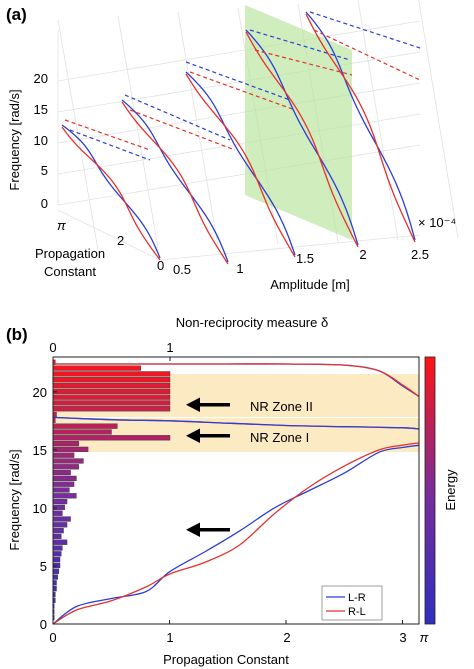 This screenshot has height=669, width=474. I want to click on y-tick-5: 5, so click(44, 170).